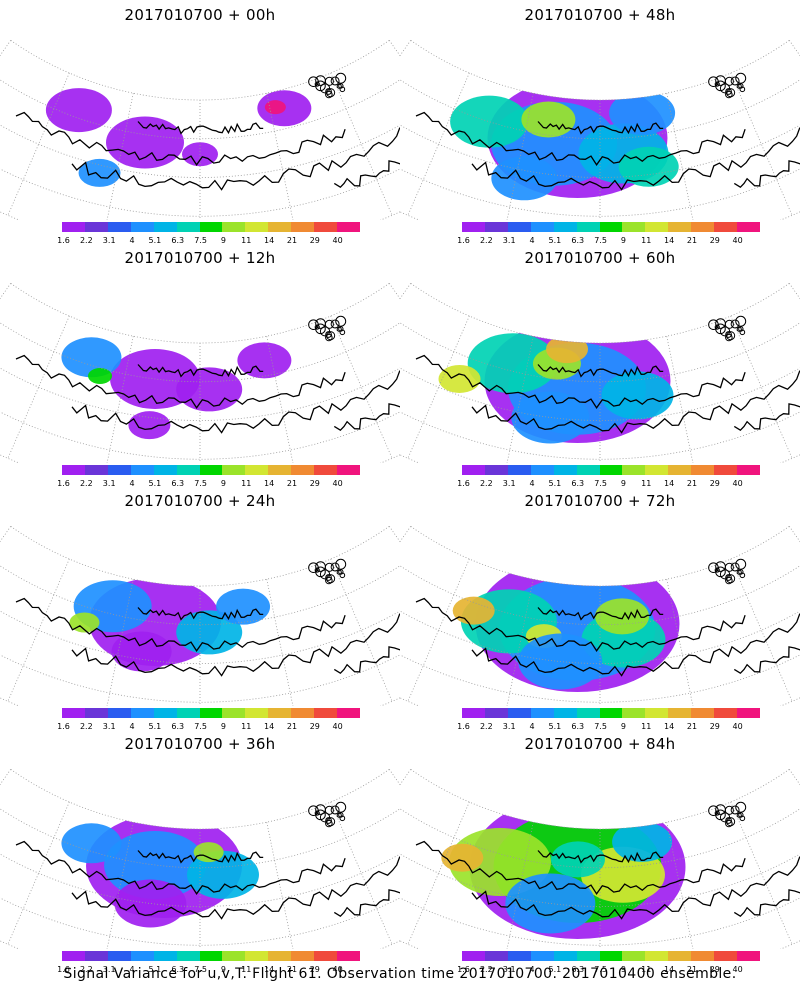 The image size is (800, 1000). What do you see at coordinates (608, 970) in the screenshot?
I see `colorbar-labels: 1.6 2.2 3.1 4 5.1 6.3 7.5 9 11 14 21 29 40` at bounding box center [608, 970].